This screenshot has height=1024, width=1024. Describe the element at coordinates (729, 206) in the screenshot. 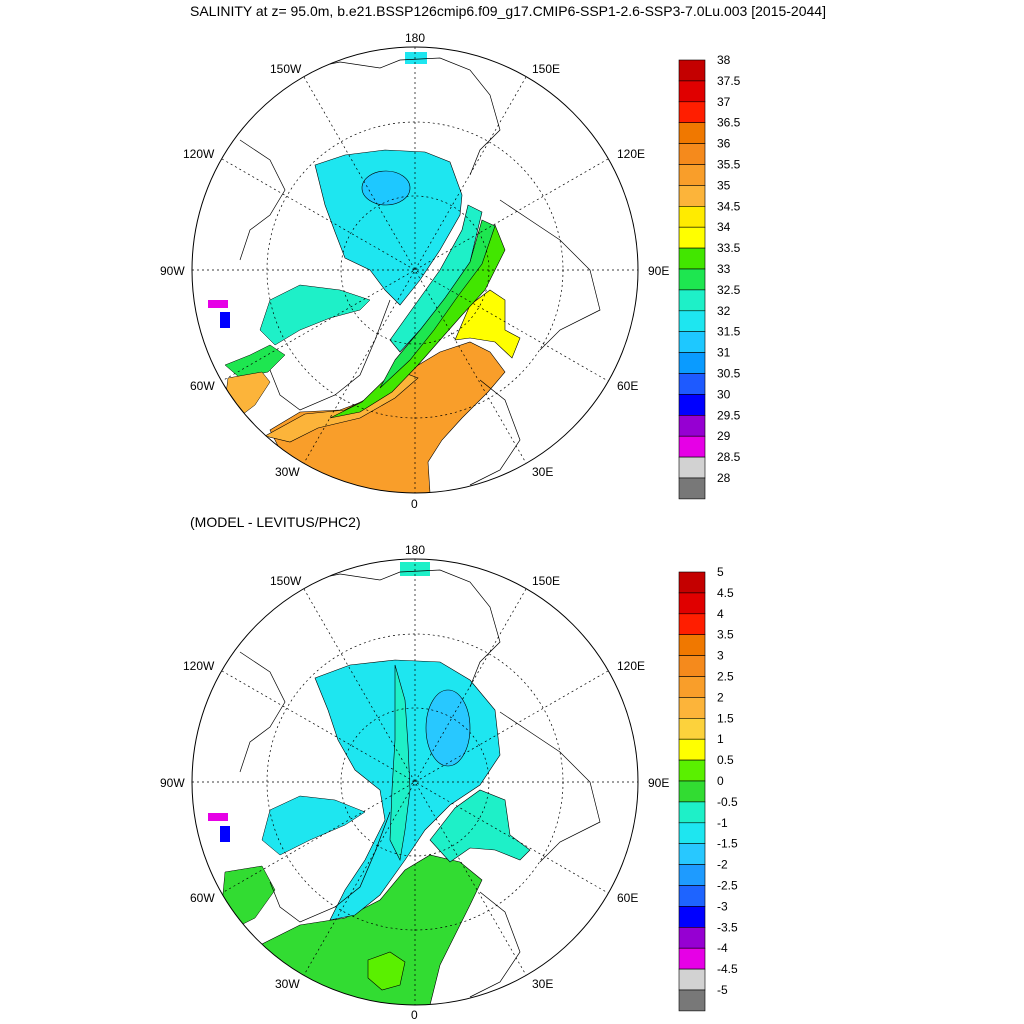

I see `colorbar-label: 34.5` at that location.